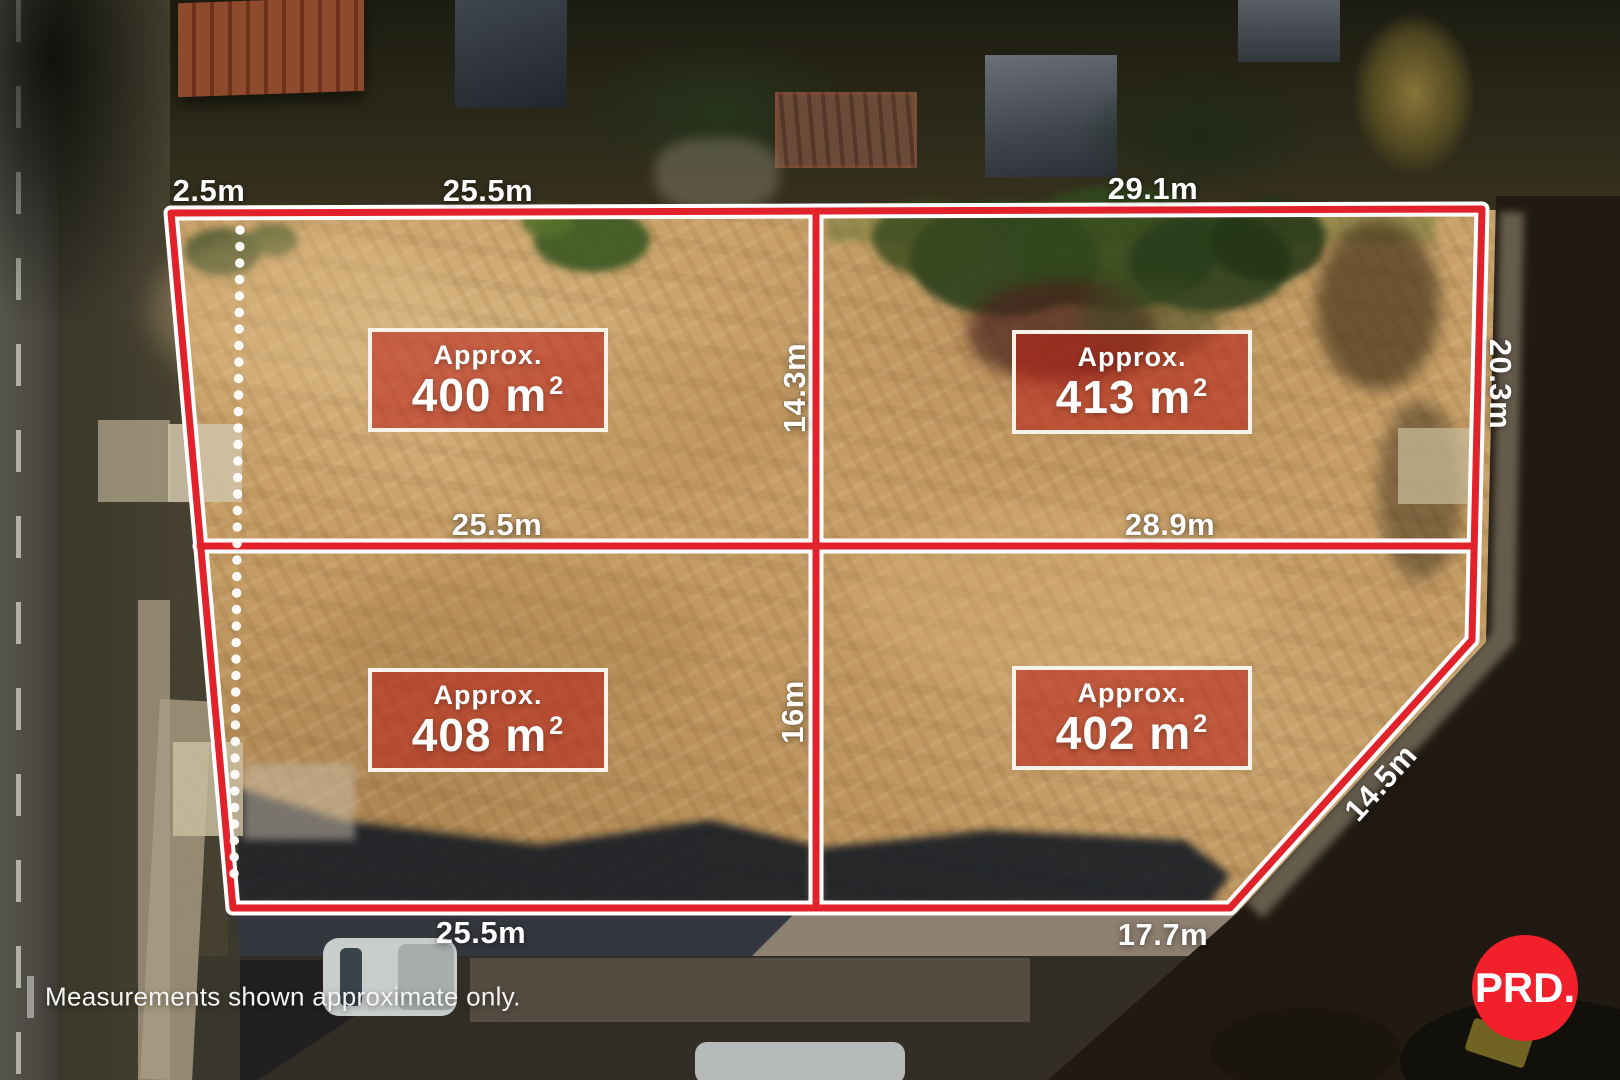 The image size is (1620, 1080). Describe the element at coordinates (1163, 934) in the screenshot. I see `measurement-lot4-bottom: 17.7m` at that location.